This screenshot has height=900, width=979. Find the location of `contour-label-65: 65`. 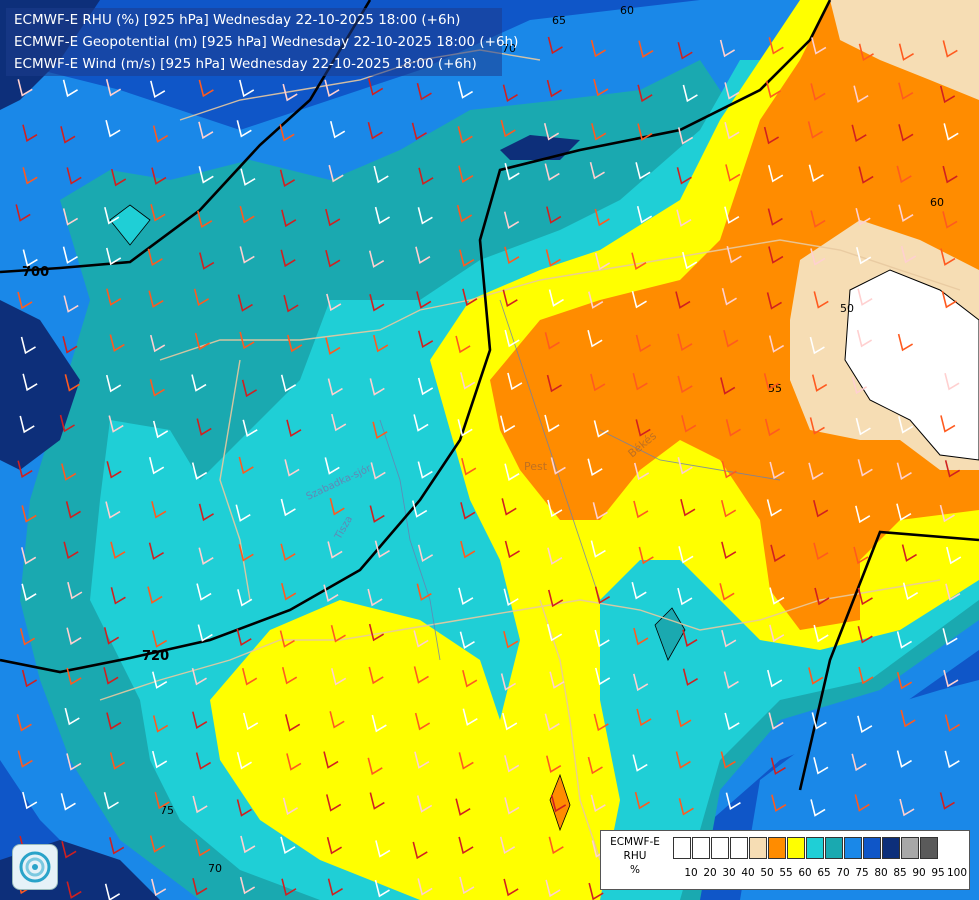

contour-label-65: 65 is located at coordinates (559, 20).